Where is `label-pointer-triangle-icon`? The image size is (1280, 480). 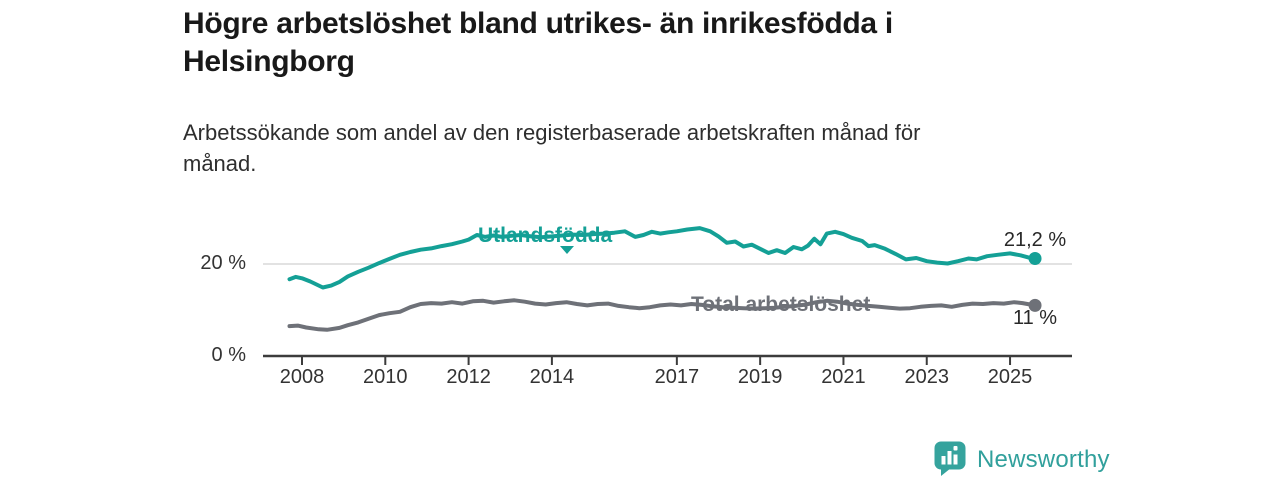 label-pointer-triangle-icon is located at coordinates (567, 250).